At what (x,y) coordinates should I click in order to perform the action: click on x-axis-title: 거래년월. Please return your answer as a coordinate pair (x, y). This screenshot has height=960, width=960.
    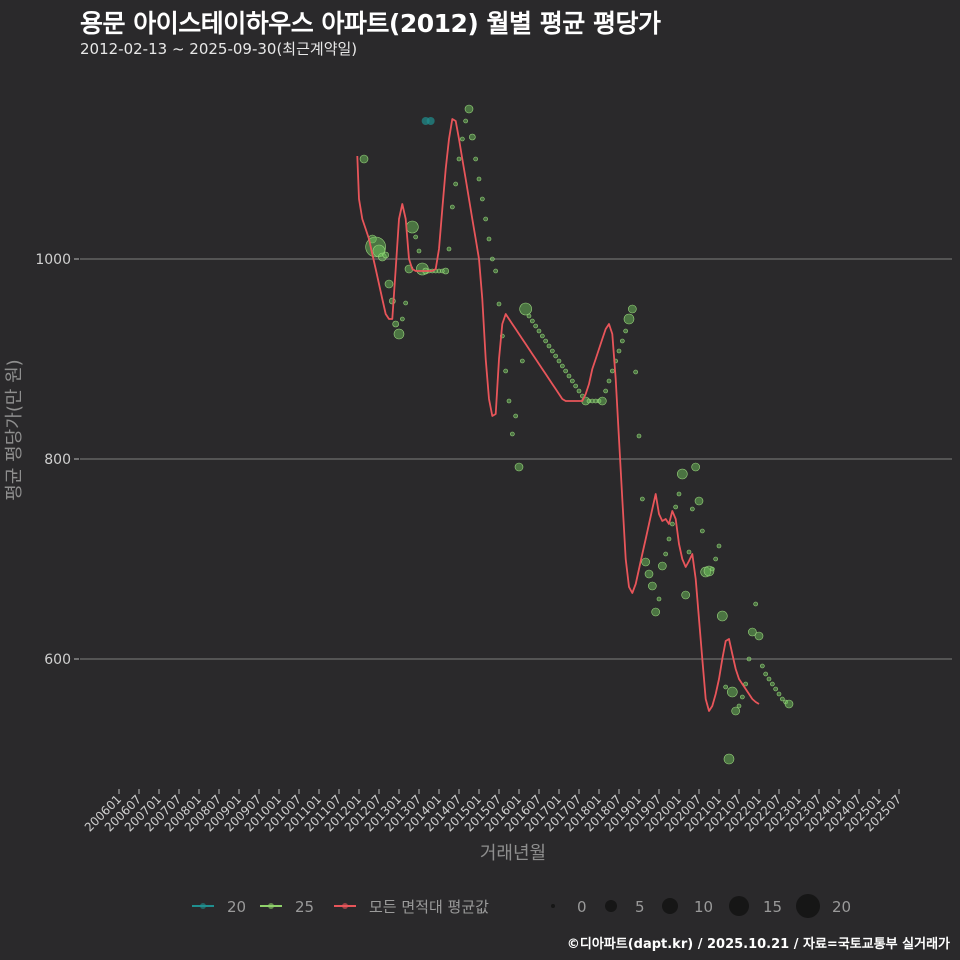
    Looking at the image, I should click on (513, 853).